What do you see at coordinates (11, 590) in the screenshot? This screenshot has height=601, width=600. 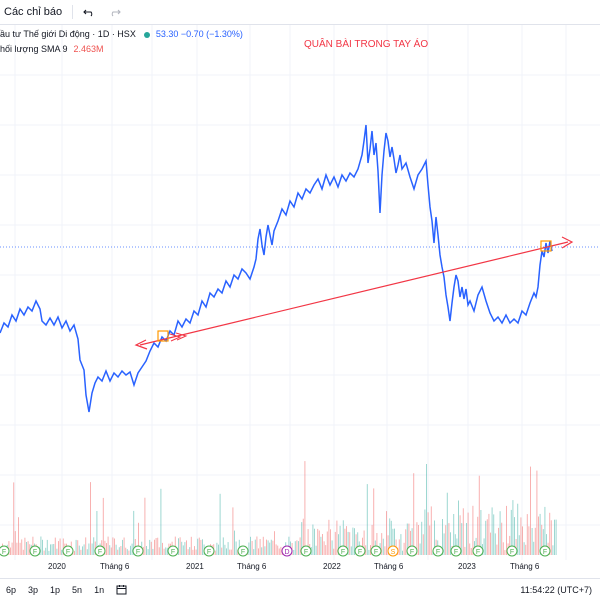 I see `range-button-6m: 6p` at bounding box center [11, 590].